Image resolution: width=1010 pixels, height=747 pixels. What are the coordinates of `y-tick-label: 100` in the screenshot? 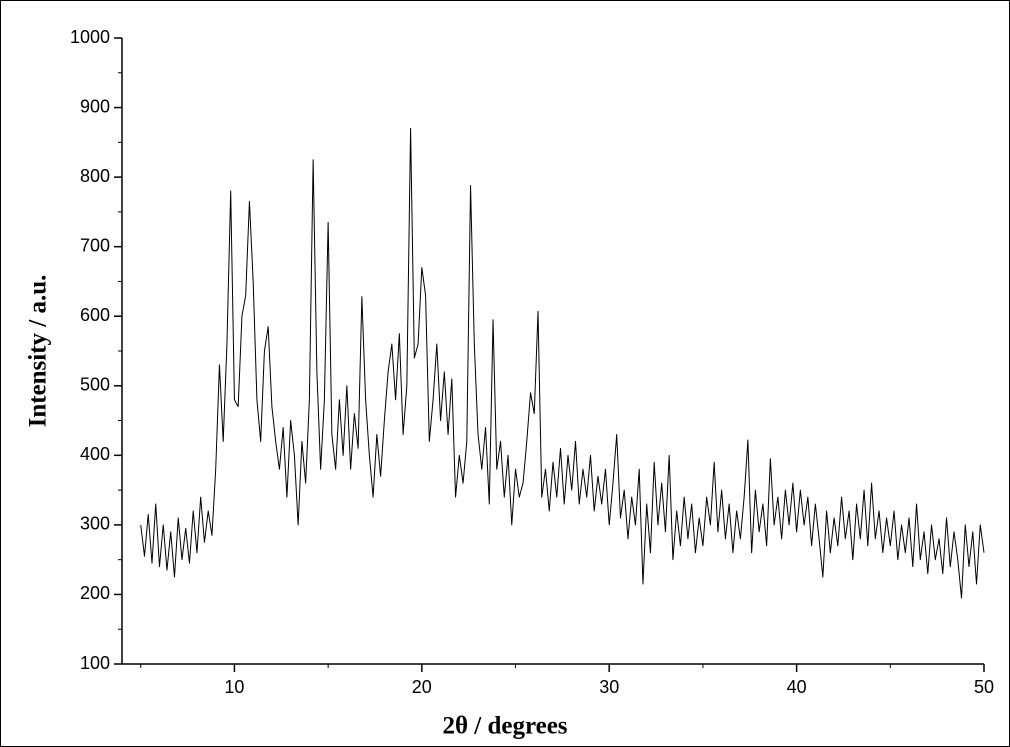 It's located at (95, 663).